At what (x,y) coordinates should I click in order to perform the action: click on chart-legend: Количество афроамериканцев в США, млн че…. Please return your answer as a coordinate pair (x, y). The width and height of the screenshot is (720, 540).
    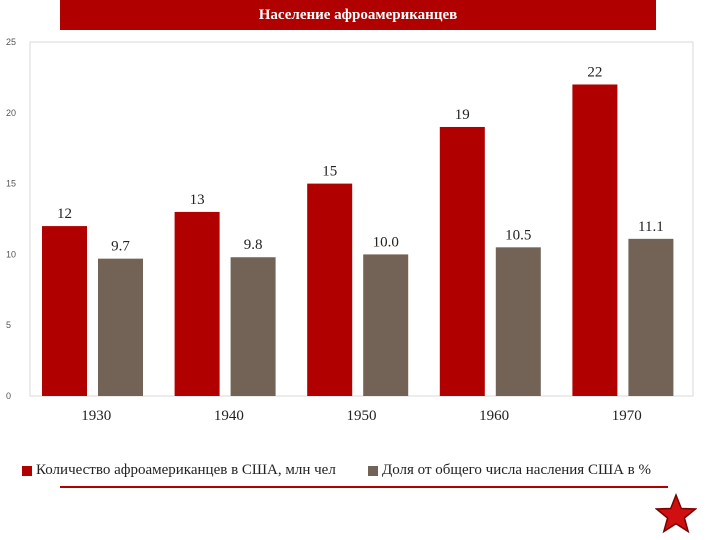
    Looking at the image, I should click on (352, 473).